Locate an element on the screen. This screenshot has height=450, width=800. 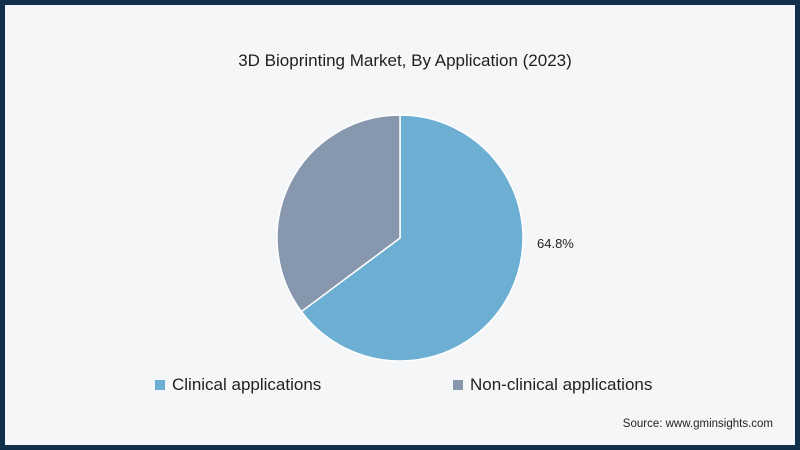
legend-item-clinical: Clinical applications is located at coordinates (238, 385).